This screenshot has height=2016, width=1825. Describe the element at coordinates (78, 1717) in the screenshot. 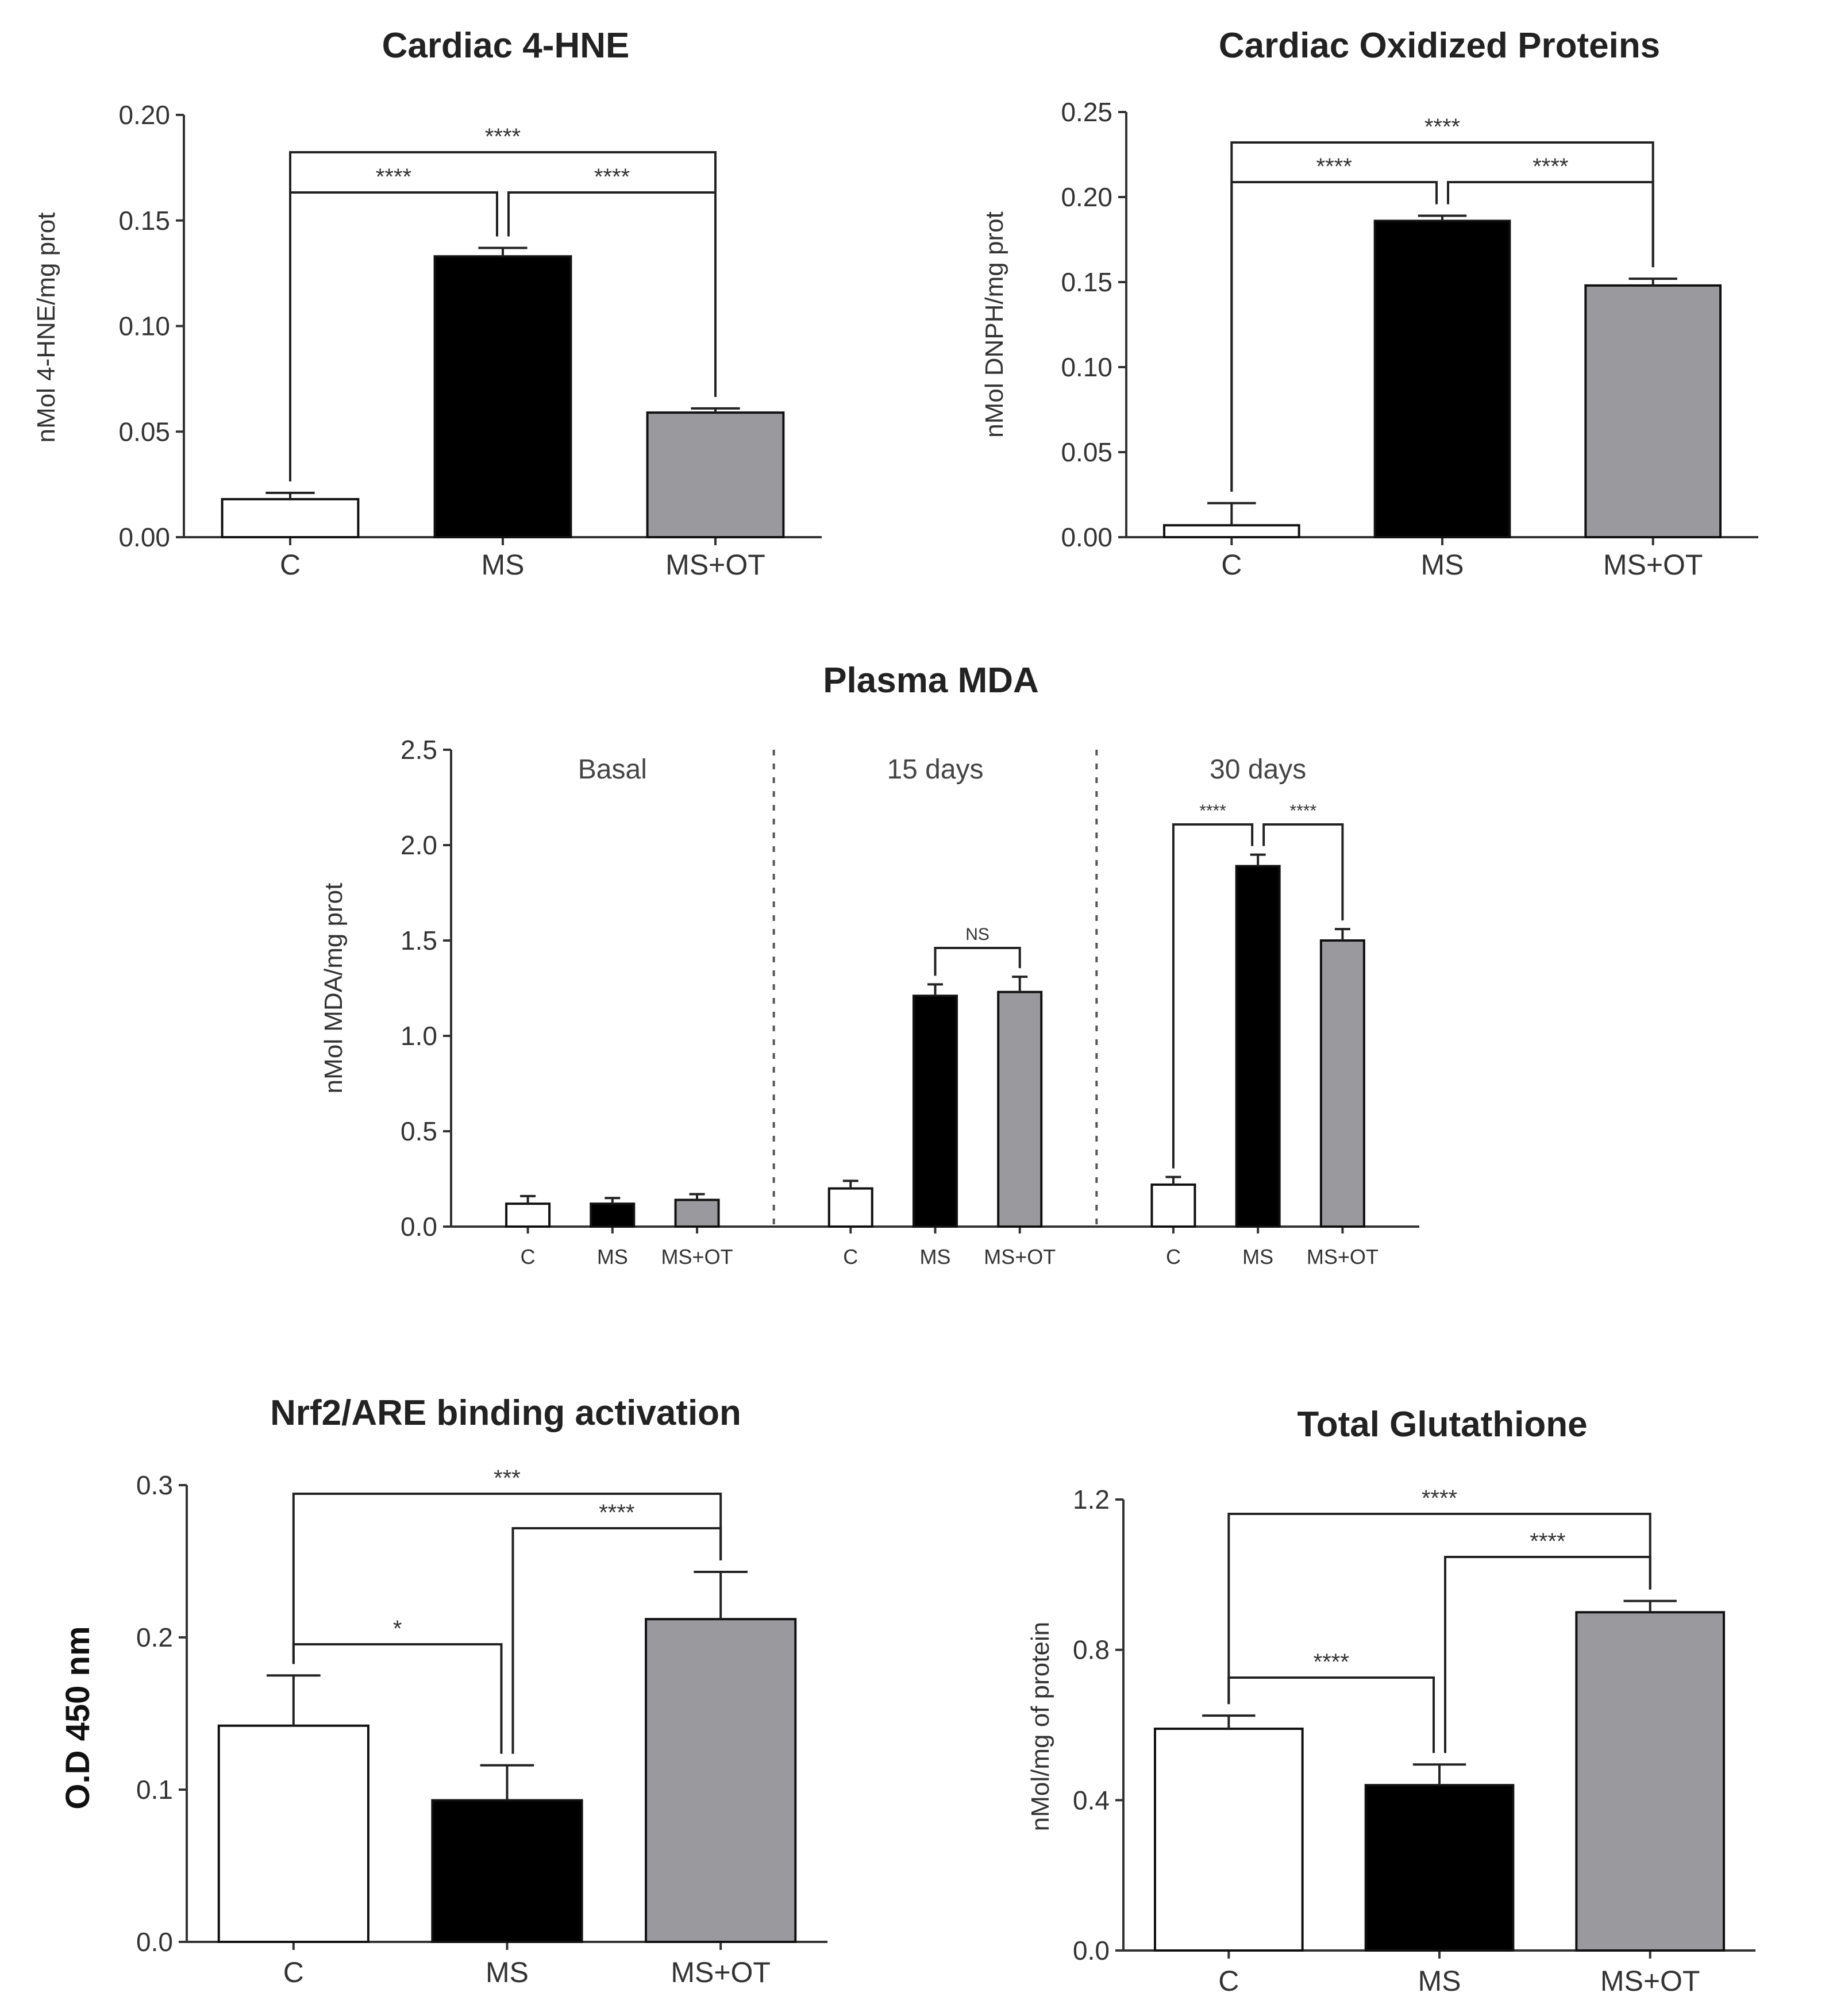

I see `y-axis-label: O.D 450 nm` at that location.